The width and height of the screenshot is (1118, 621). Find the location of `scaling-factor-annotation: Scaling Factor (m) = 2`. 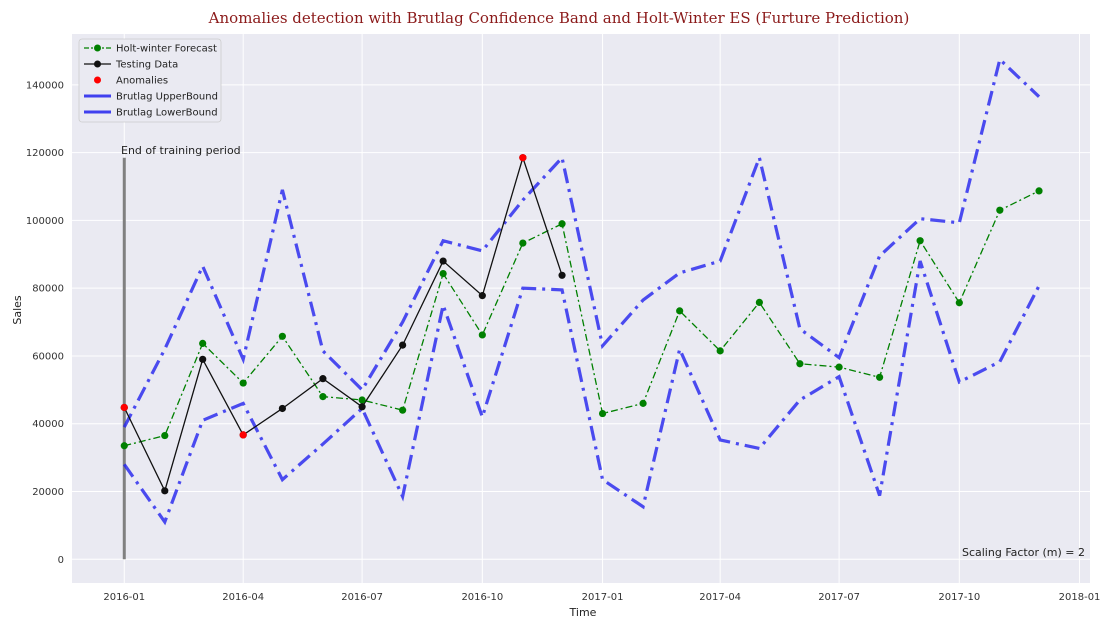

scaling-factor-annotation: Scaling Factor (m) = 2 is located at coordinates (1023, 552).